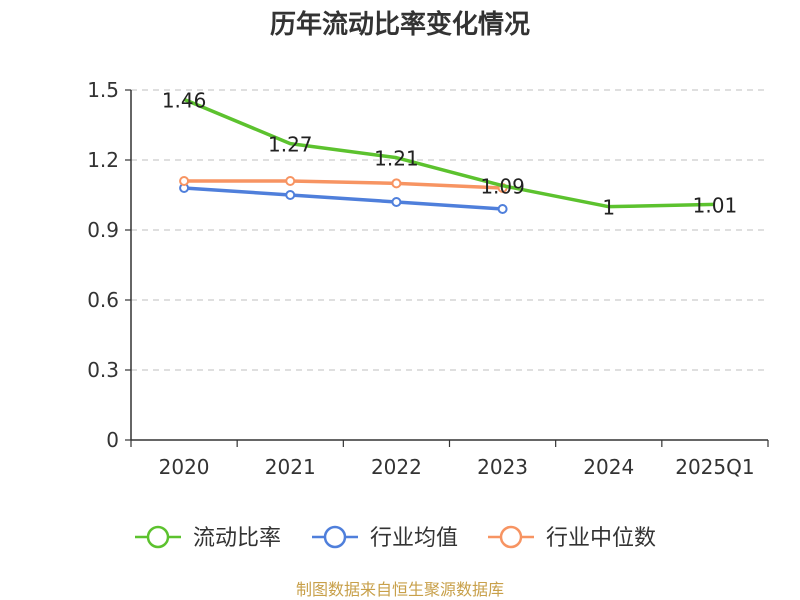 This screenshot has height=600, width=800. What do you see at coordinates (400, 24) in the screenshot?
I see `chart-title: 历年流动比率变化情况` at bounding box center [400, 24].